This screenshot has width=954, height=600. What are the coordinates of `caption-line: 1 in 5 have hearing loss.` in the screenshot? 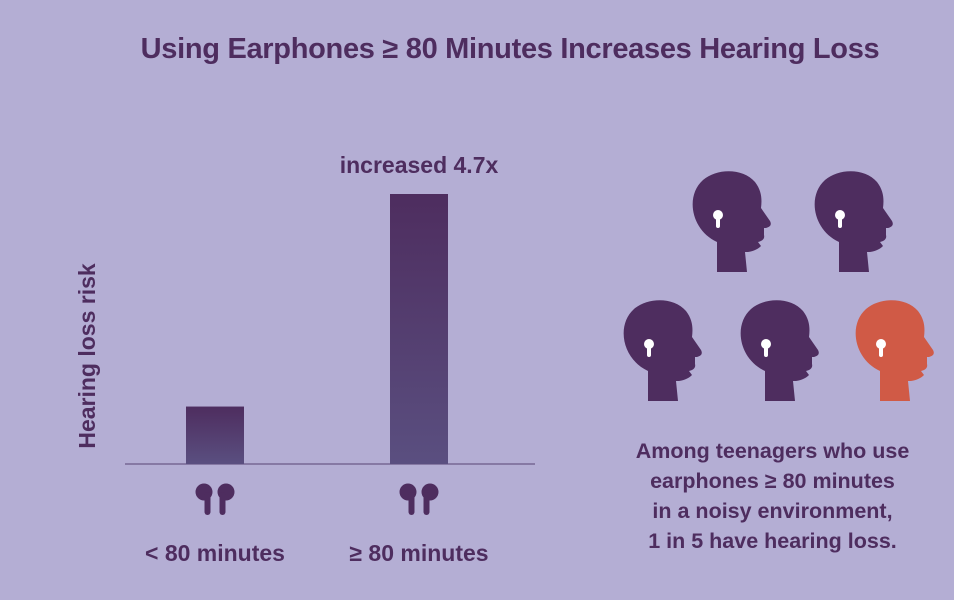 It's located at (772, 541).